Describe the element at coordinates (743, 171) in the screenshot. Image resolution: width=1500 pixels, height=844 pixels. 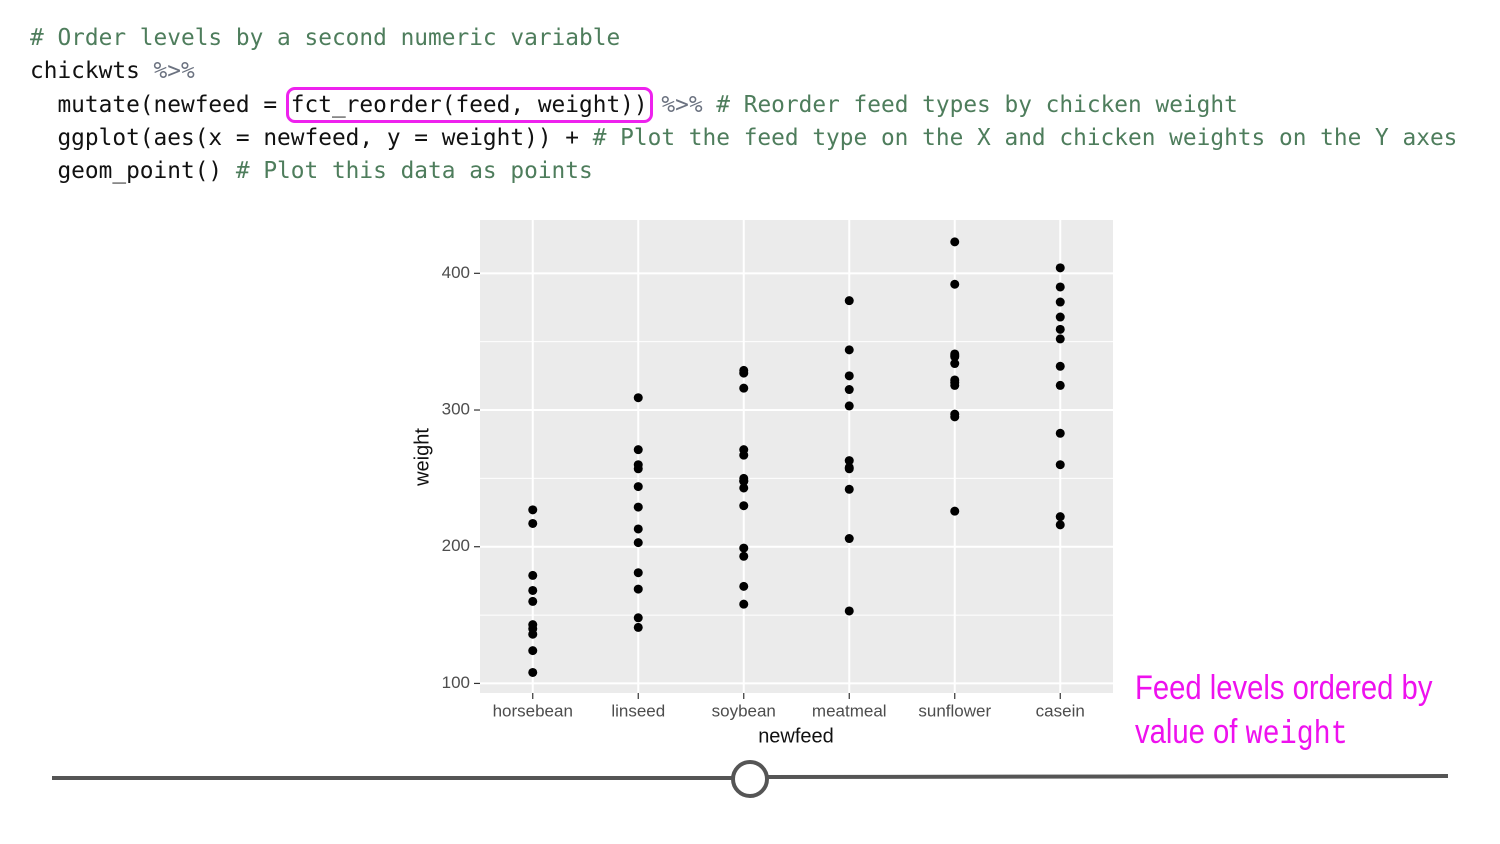
I see `code-line: geom_point() # Plot this data as points` at that location.